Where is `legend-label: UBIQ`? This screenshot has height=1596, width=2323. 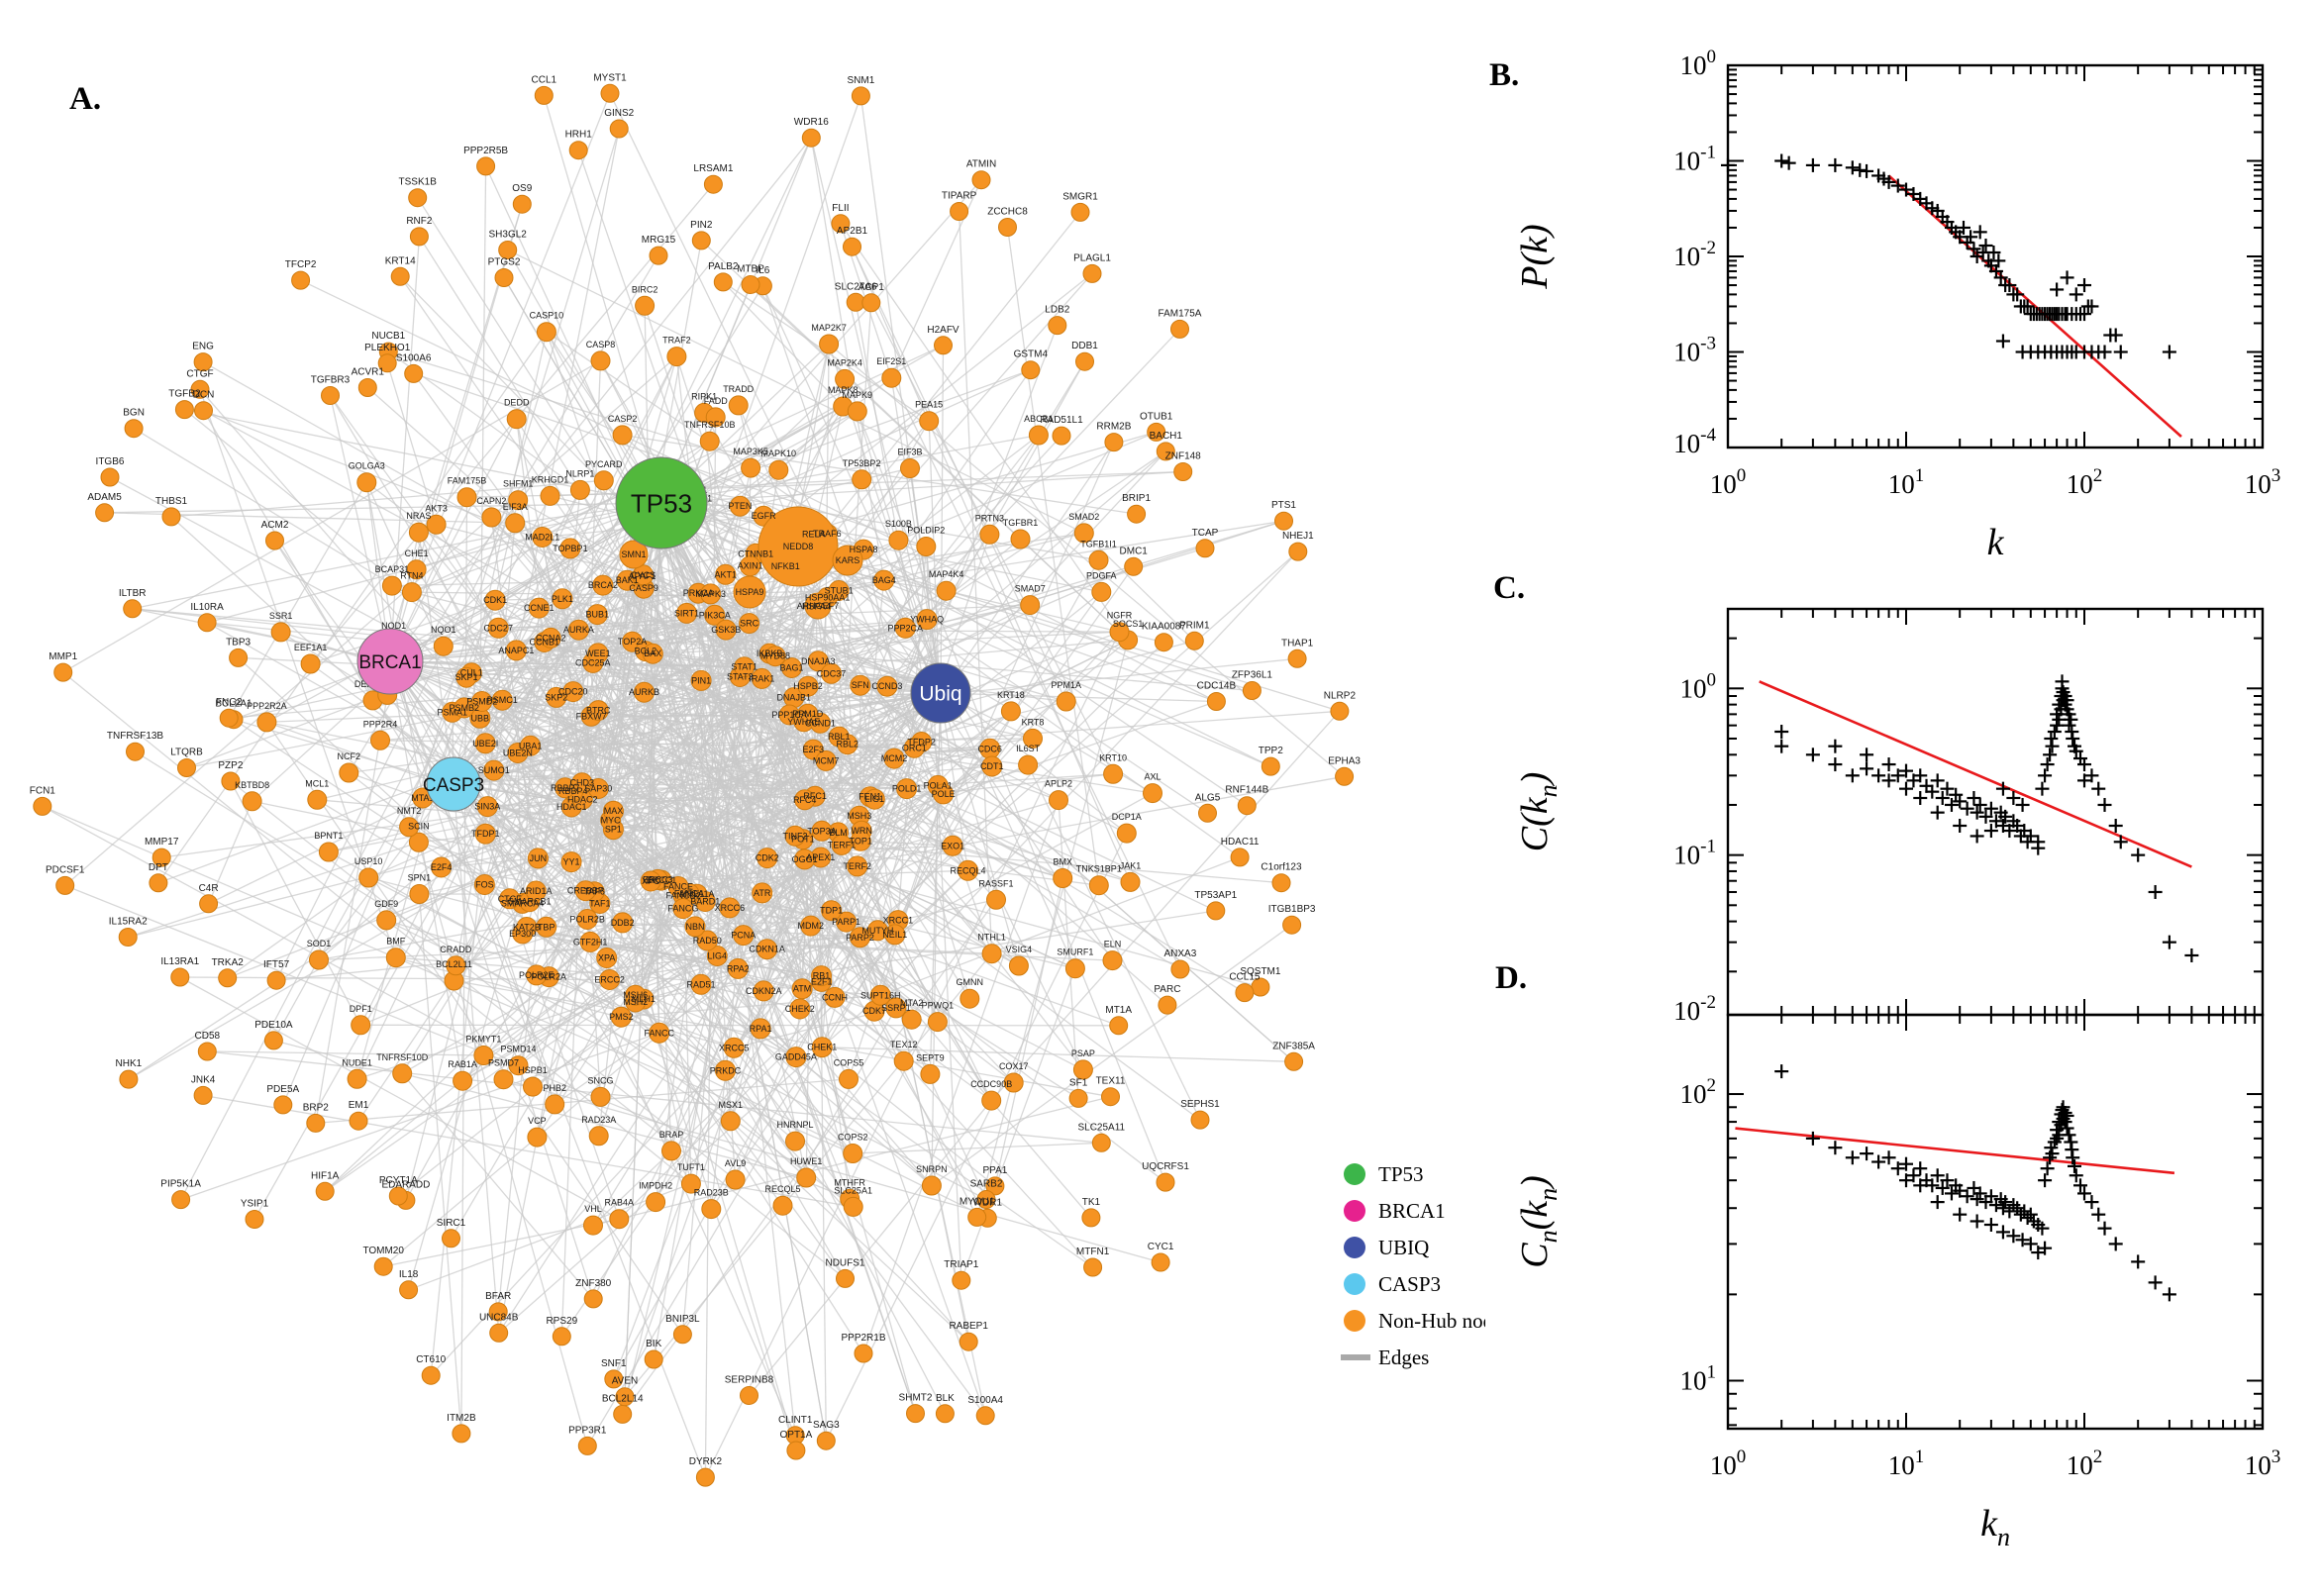 legend-label: UBIQ is located at coordinates (1403, 1247).